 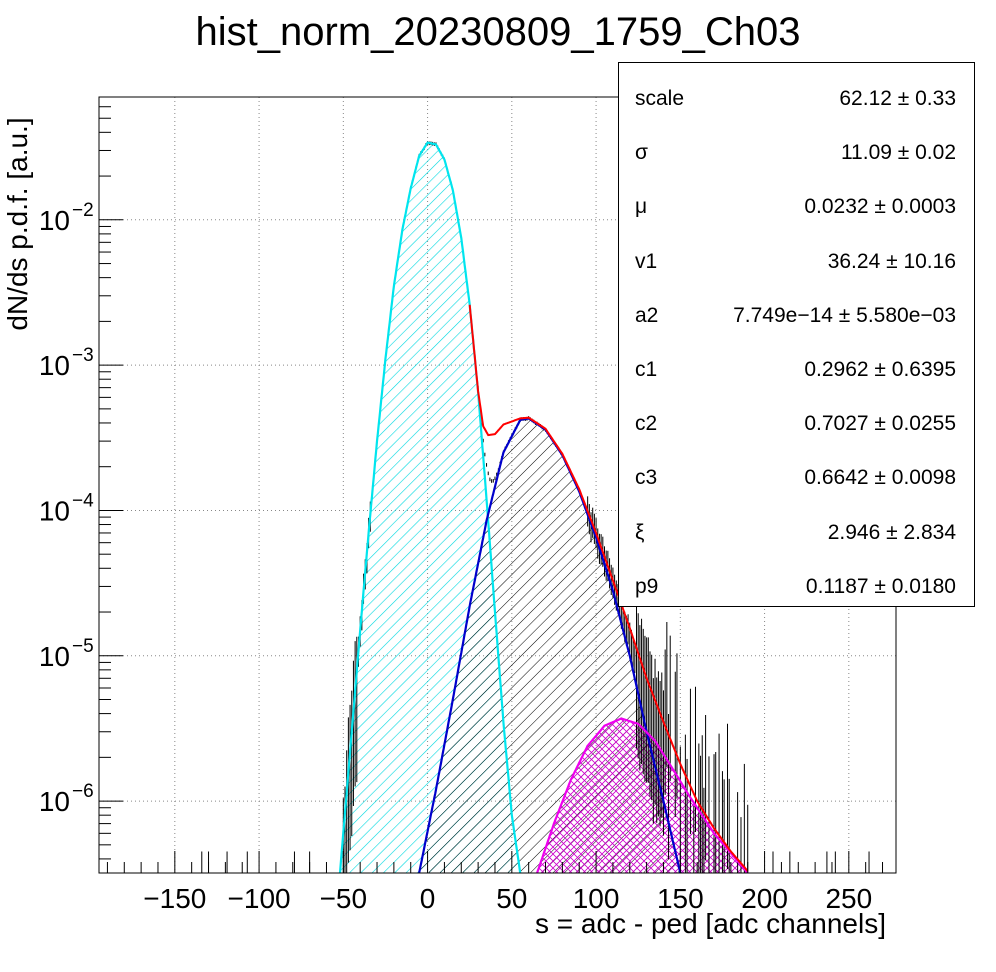 I want to click on component-fill, so click(x=642, y=795).